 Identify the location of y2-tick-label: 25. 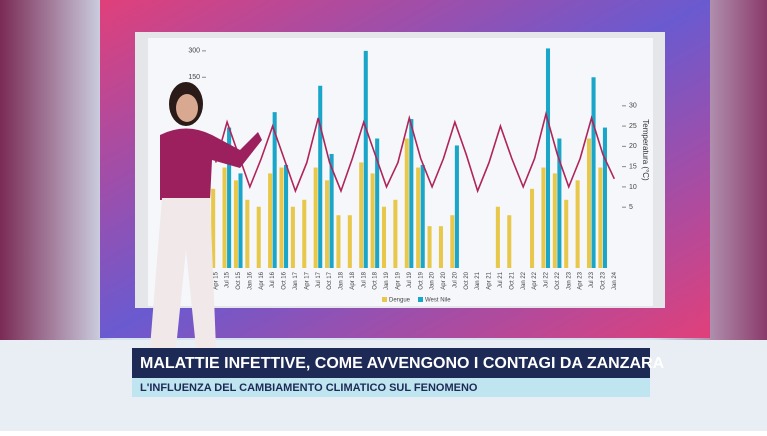
(633, 126).